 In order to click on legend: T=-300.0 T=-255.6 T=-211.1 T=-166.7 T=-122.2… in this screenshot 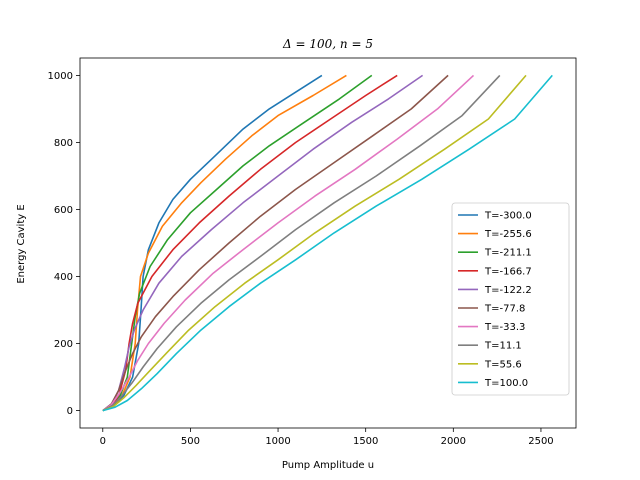, I will do `click(510, 299)`.